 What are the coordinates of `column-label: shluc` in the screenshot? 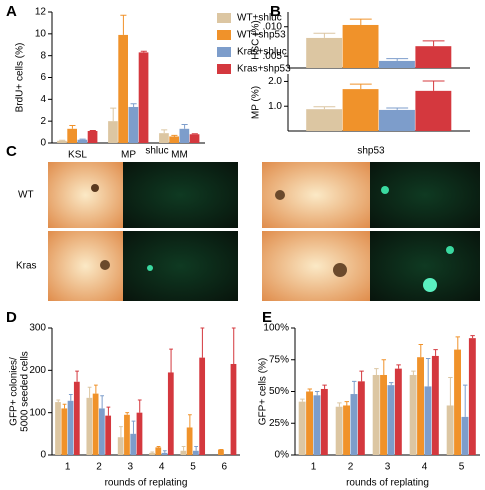 It's located at (156, 151).